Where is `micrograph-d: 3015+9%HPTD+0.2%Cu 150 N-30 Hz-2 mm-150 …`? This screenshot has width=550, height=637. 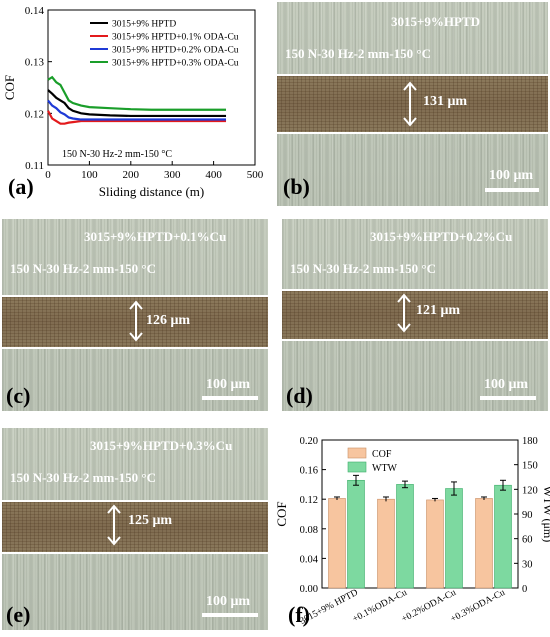 micrograph-d: 3015+9%HPTD+0.2%Cu 150 N-30 Hz-2 mm-150 … is located at coordinates (415, 315).